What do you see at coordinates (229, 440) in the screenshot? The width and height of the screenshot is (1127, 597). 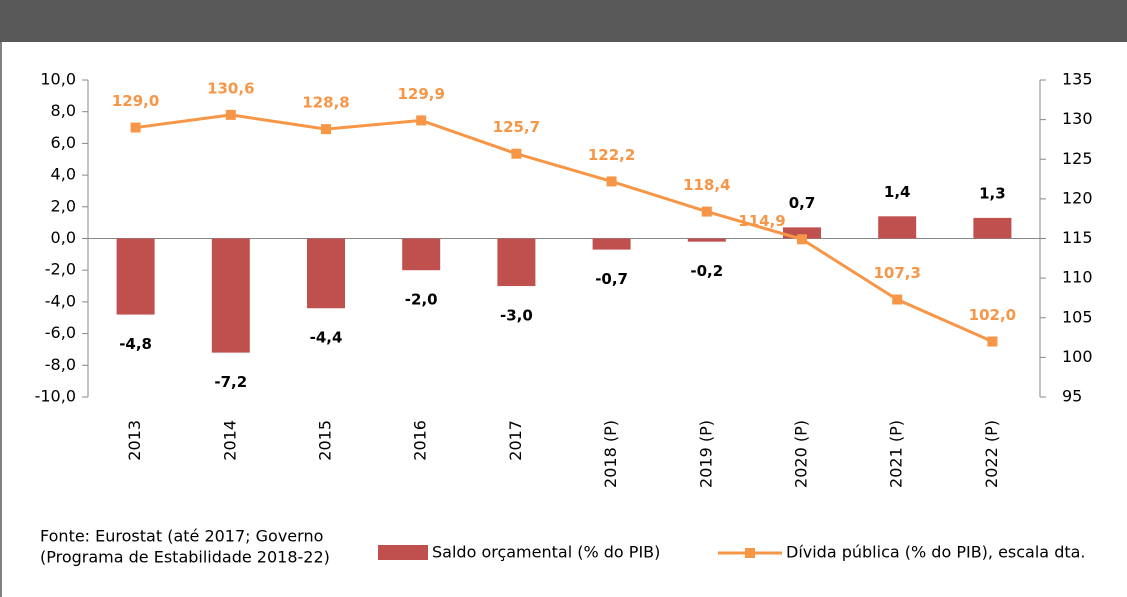 I see `x-tick-label: 2014` at bounding box center [229, 440].